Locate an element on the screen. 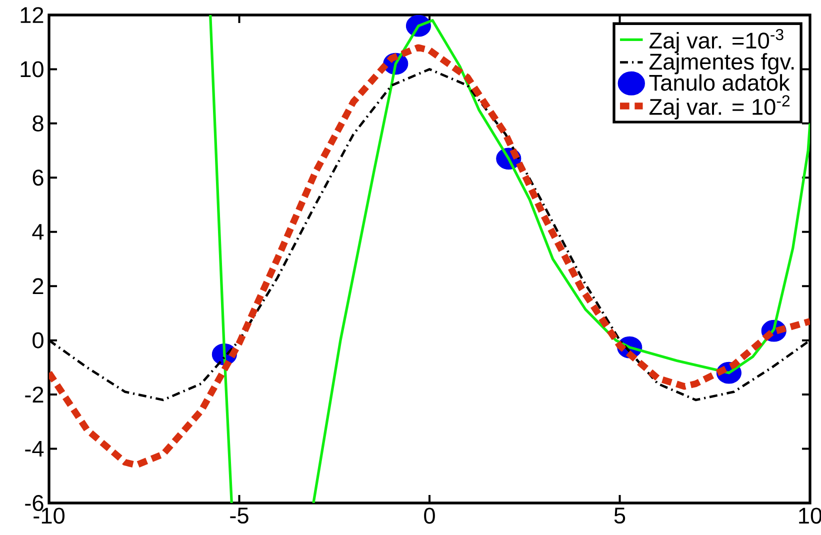  y-tick-label: 10 is located at coordinates (32, 69).